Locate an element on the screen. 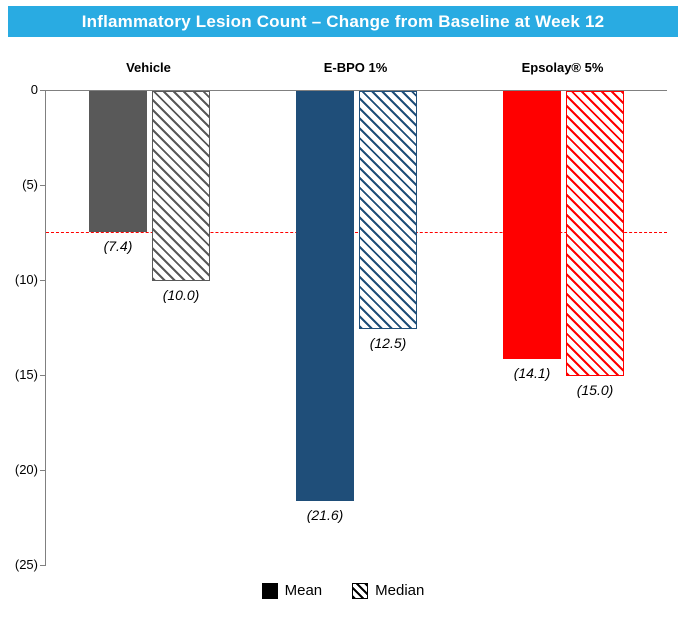  legend: Mean Median is located at coordinates (343, 590).